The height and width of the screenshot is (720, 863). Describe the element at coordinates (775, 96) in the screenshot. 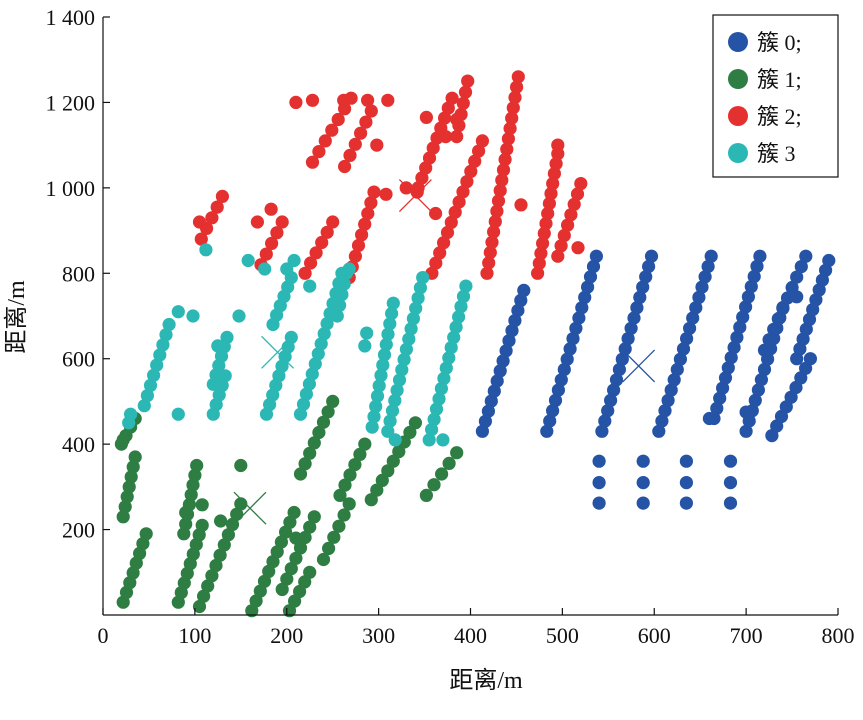

I see `legend: 簇 0; 簇 1; 簇 2; 簇 3` at that location.